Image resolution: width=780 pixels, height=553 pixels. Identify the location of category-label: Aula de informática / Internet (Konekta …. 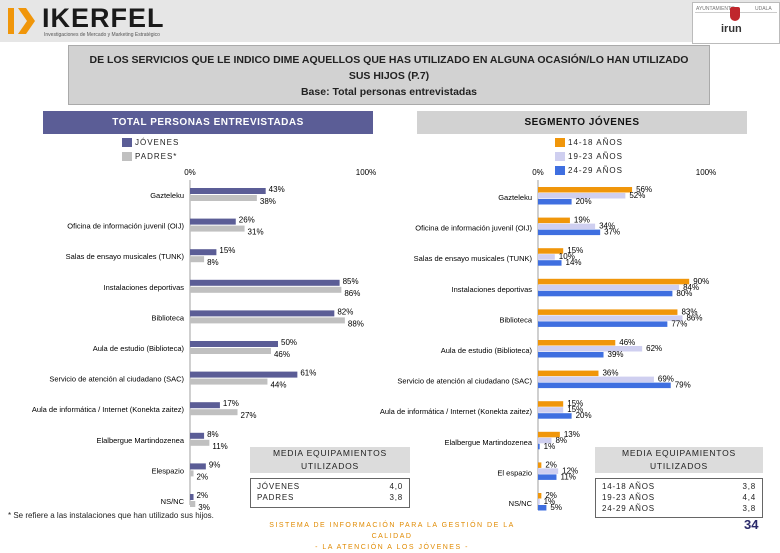
(456, 411).